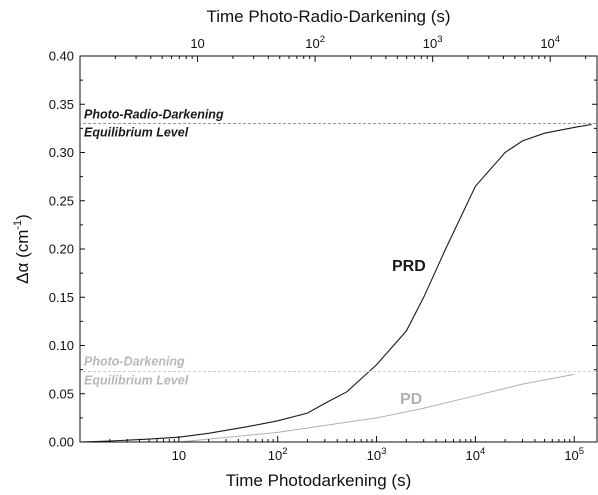  I want to click on y-tick-label: 0.25, so click(61, 200).